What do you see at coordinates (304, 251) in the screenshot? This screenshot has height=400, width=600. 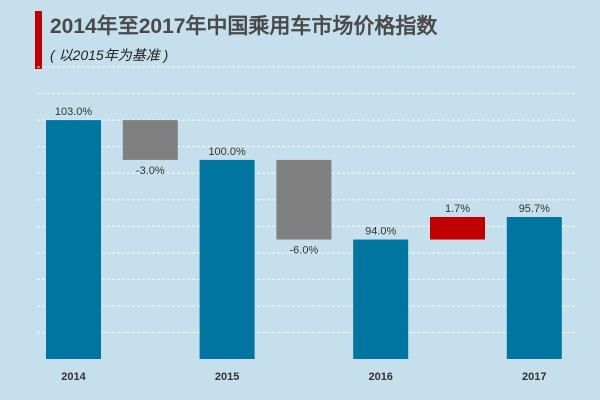 I see `data-label: -6.0%` at bounding box center [304, 251].